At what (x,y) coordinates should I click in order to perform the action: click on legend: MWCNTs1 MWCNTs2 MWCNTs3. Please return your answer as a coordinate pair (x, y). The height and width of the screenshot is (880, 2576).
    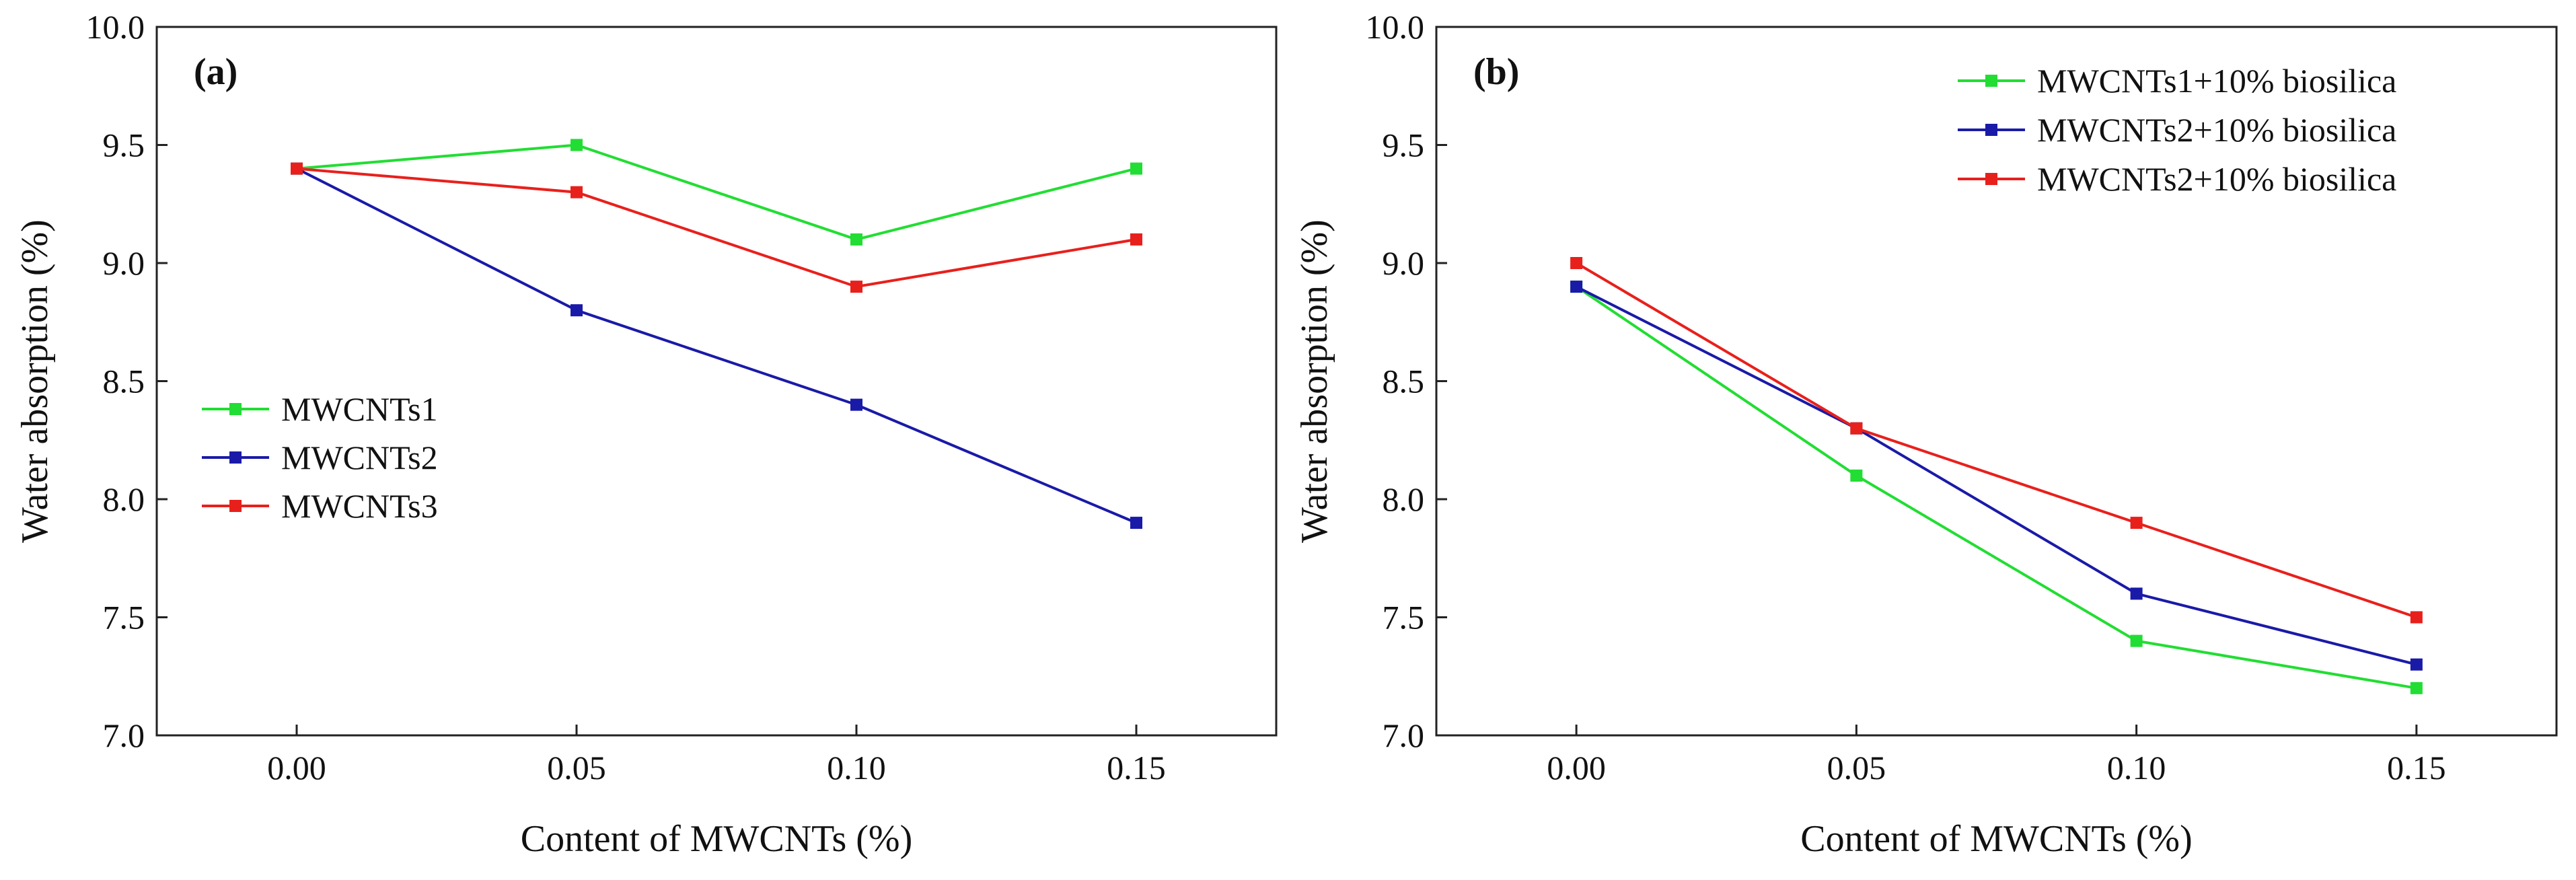
    Looking at the image, I should click on (320, 457).